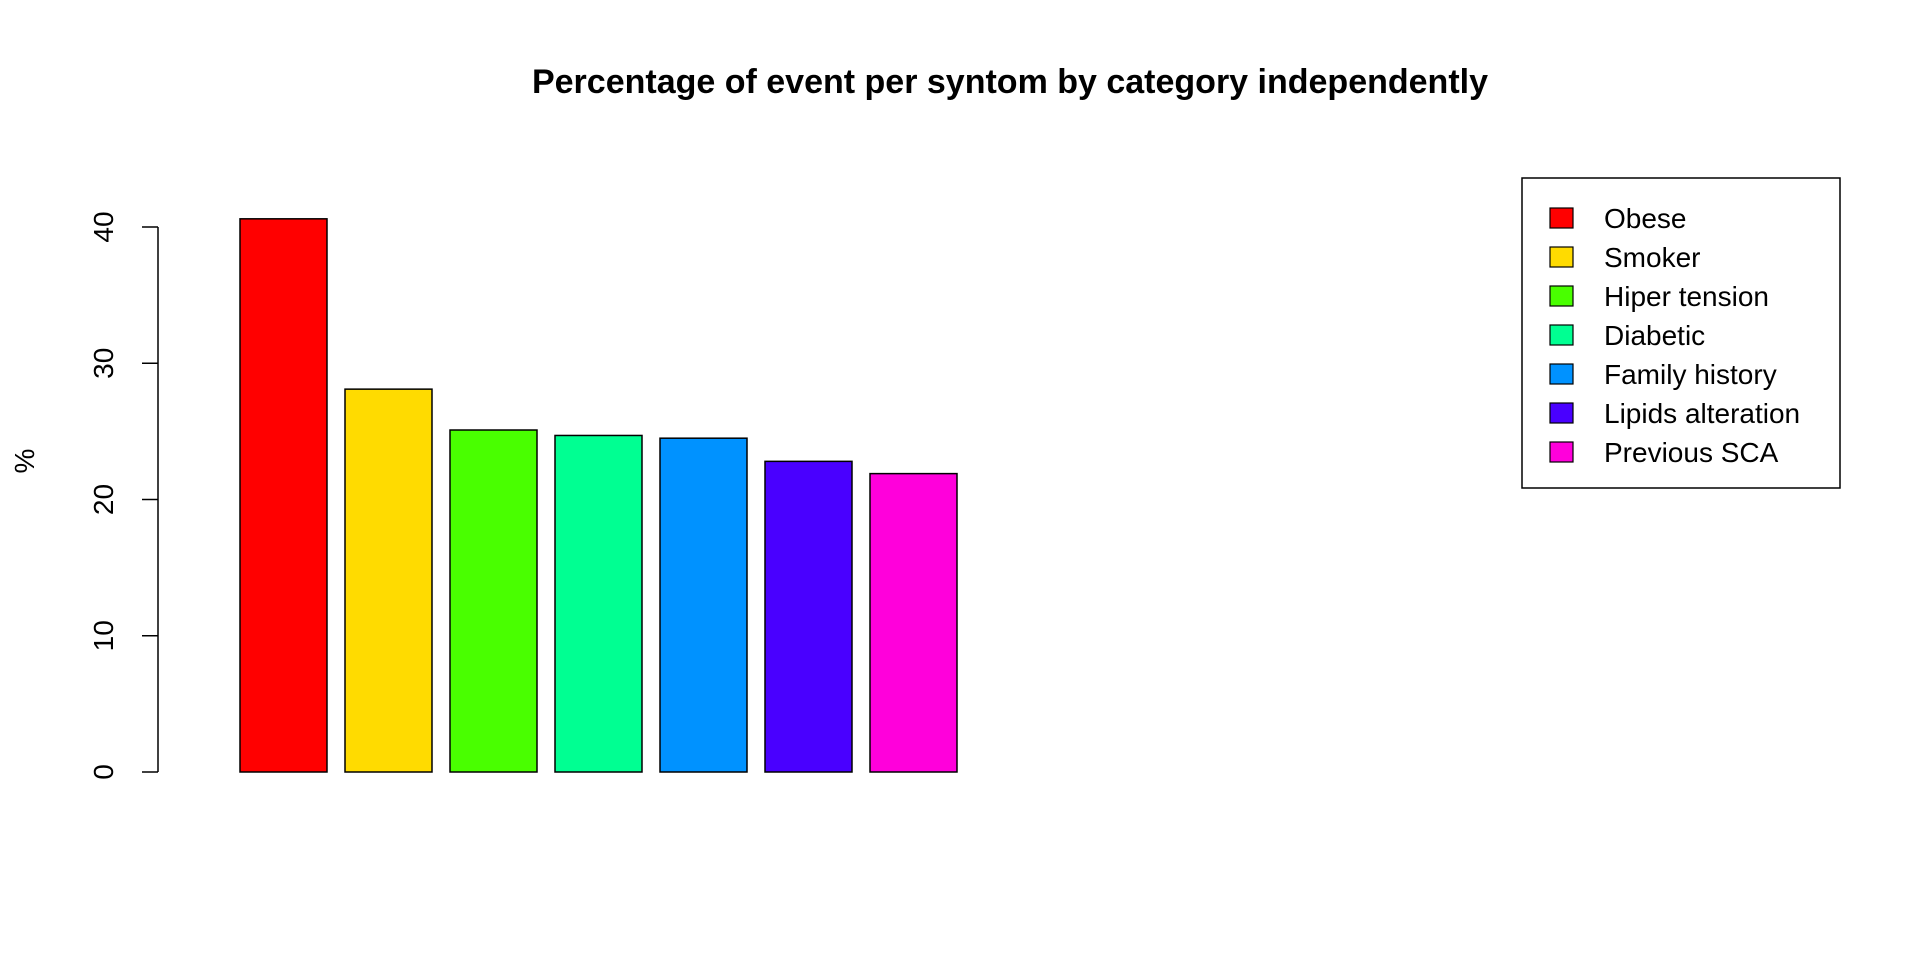 The height and width of the screenshot is (960, 1920). Describe the element at coordinates (493, 601) in the screenshot. I see `bar-hiper-tension` at that location.